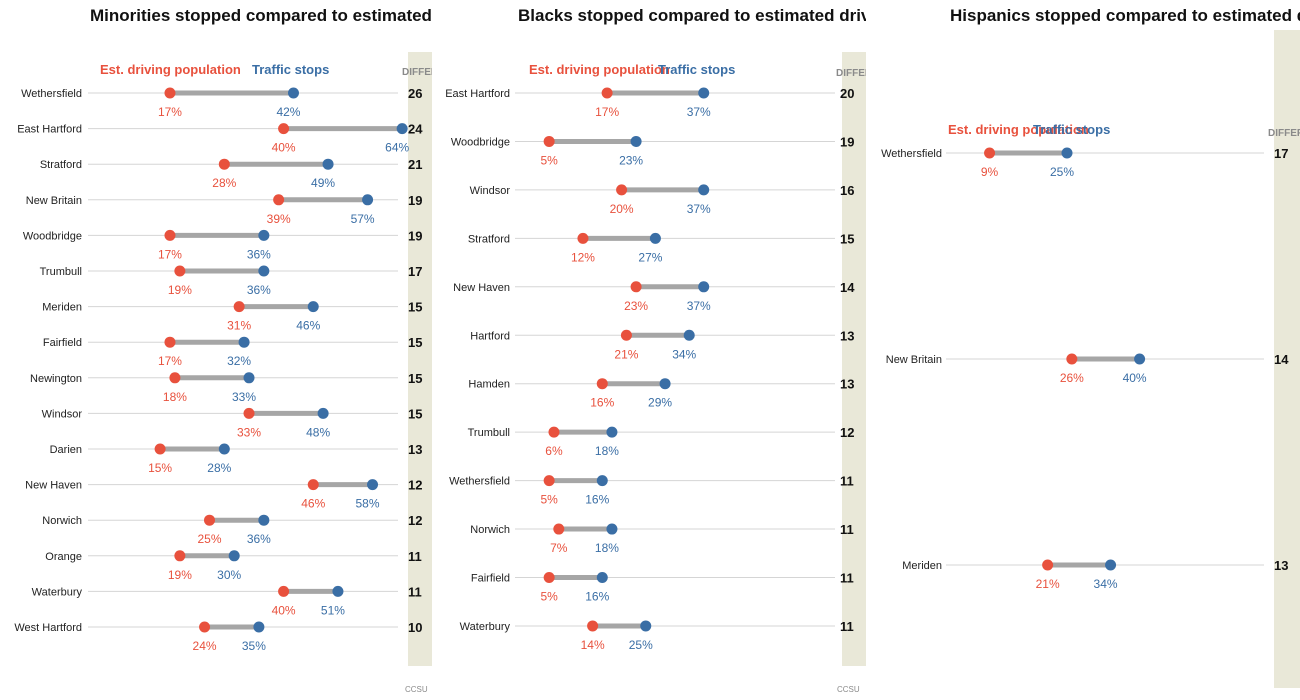  What do you see at coordinates (57, 592) in the screenshot?
I see `category-label: Waterbury` at bounding box center [57, 592].